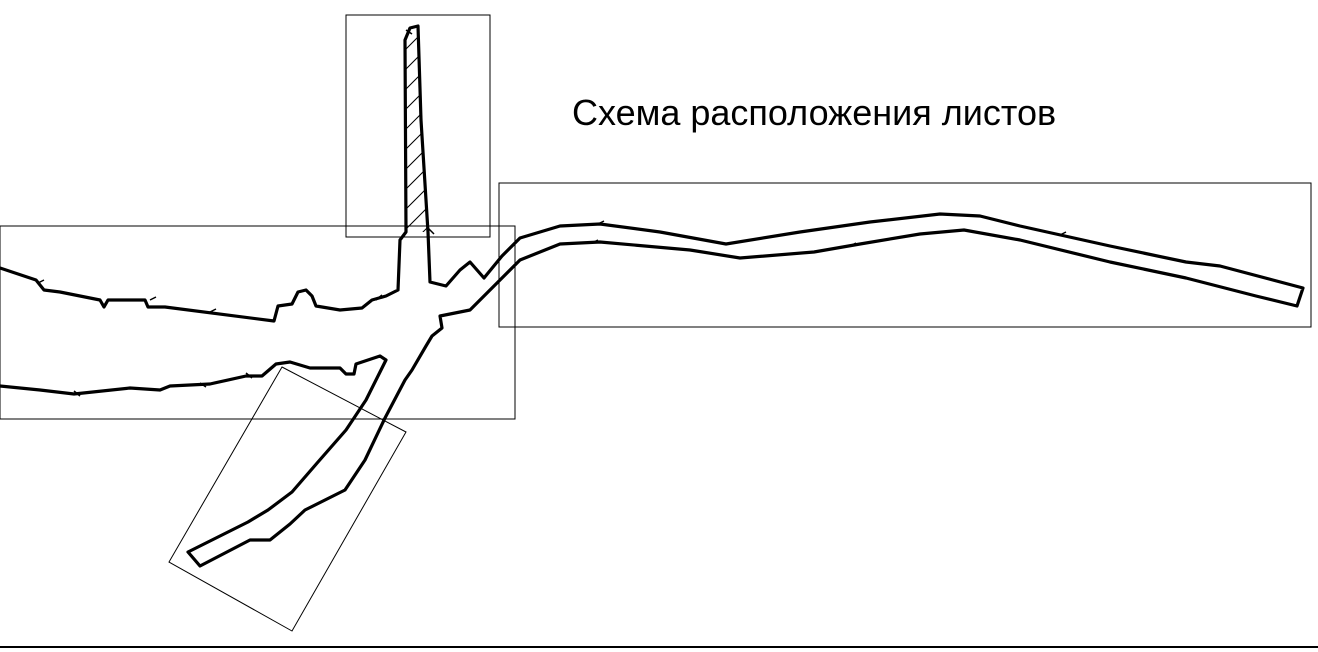  What do you see at coordinates (258, 322) in the screenshot?
I see `sheet-frame-west` at bounding box center [258, 322].